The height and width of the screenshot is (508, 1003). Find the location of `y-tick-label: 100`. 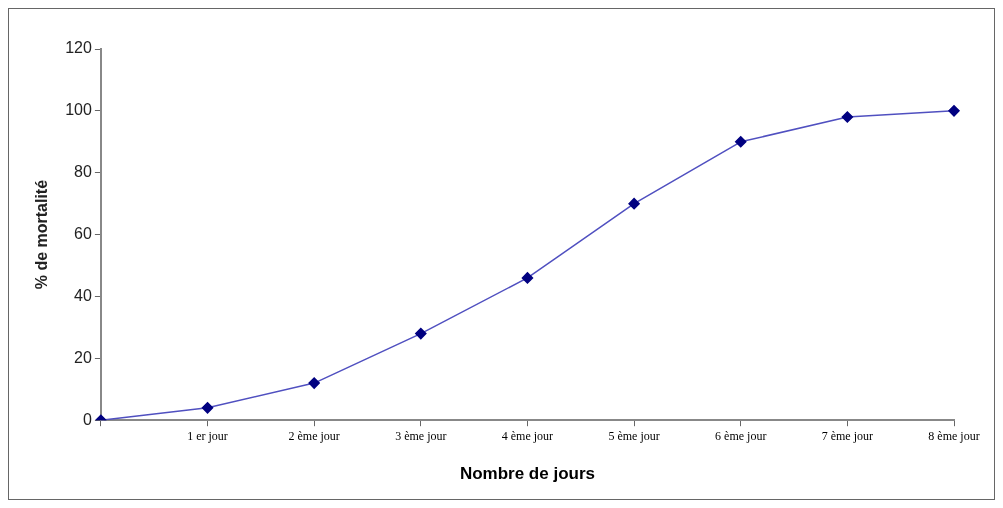

y-tick-label: 100 is located at coordinates (78, 110).